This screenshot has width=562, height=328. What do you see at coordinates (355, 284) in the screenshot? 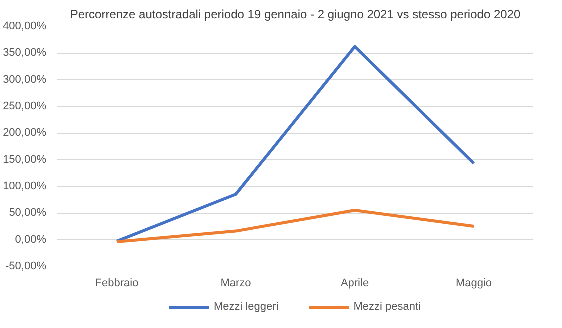
I see `x-tick-label: Aprile` at bounding box center [355, 284].